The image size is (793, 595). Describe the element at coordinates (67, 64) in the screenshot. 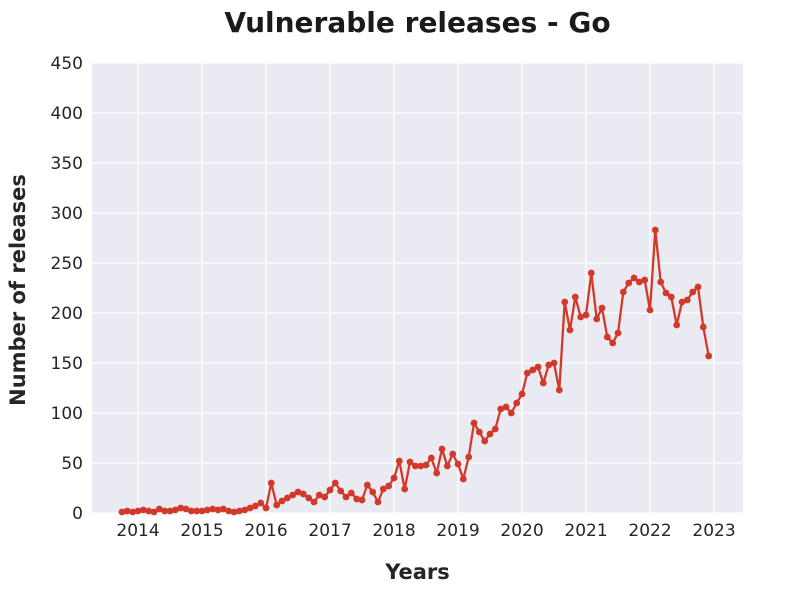

I see `y-tick-label: 450` at that location.